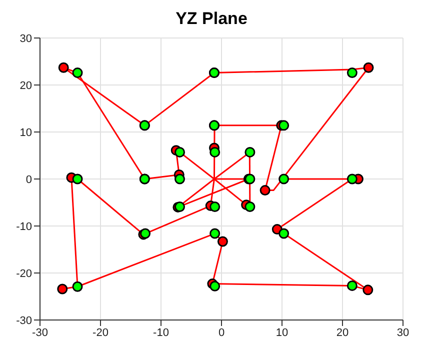 The image size is (423, 352). Describe the element at coordinates (29, 180) in the screenshot. I see `y-tick-label: 0` at that location.